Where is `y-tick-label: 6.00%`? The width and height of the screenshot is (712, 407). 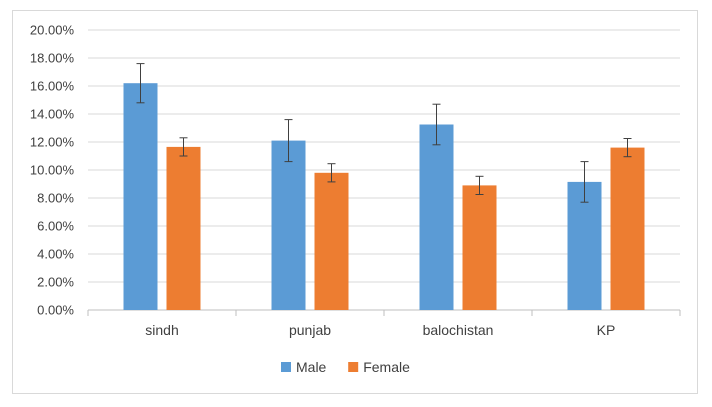
y-tick-label: 6.00% is located at coordinates (55, 226).